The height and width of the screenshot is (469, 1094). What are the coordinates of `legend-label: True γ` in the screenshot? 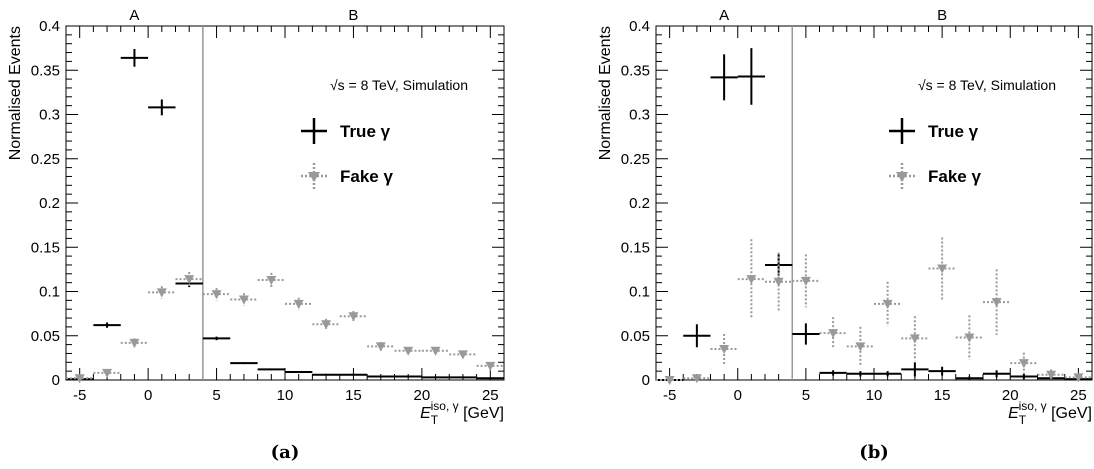 It's located at (365, 131).